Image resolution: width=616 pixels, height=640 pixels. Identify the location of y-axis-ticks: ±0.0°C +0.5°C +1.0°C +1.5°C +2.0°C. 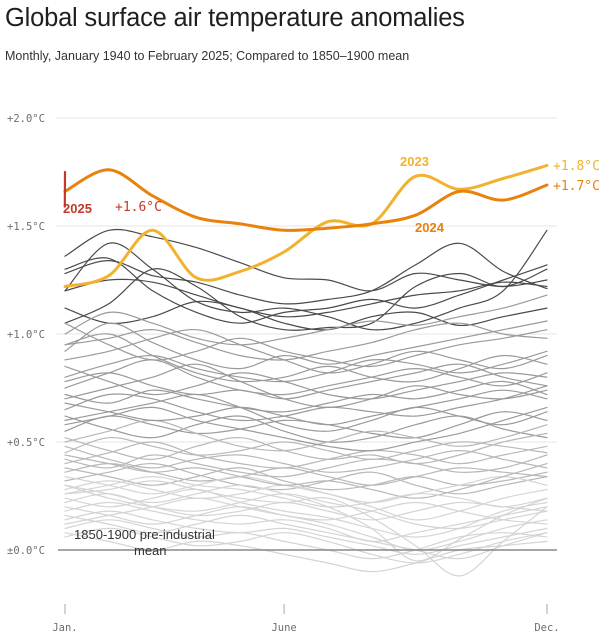
(26, 335).